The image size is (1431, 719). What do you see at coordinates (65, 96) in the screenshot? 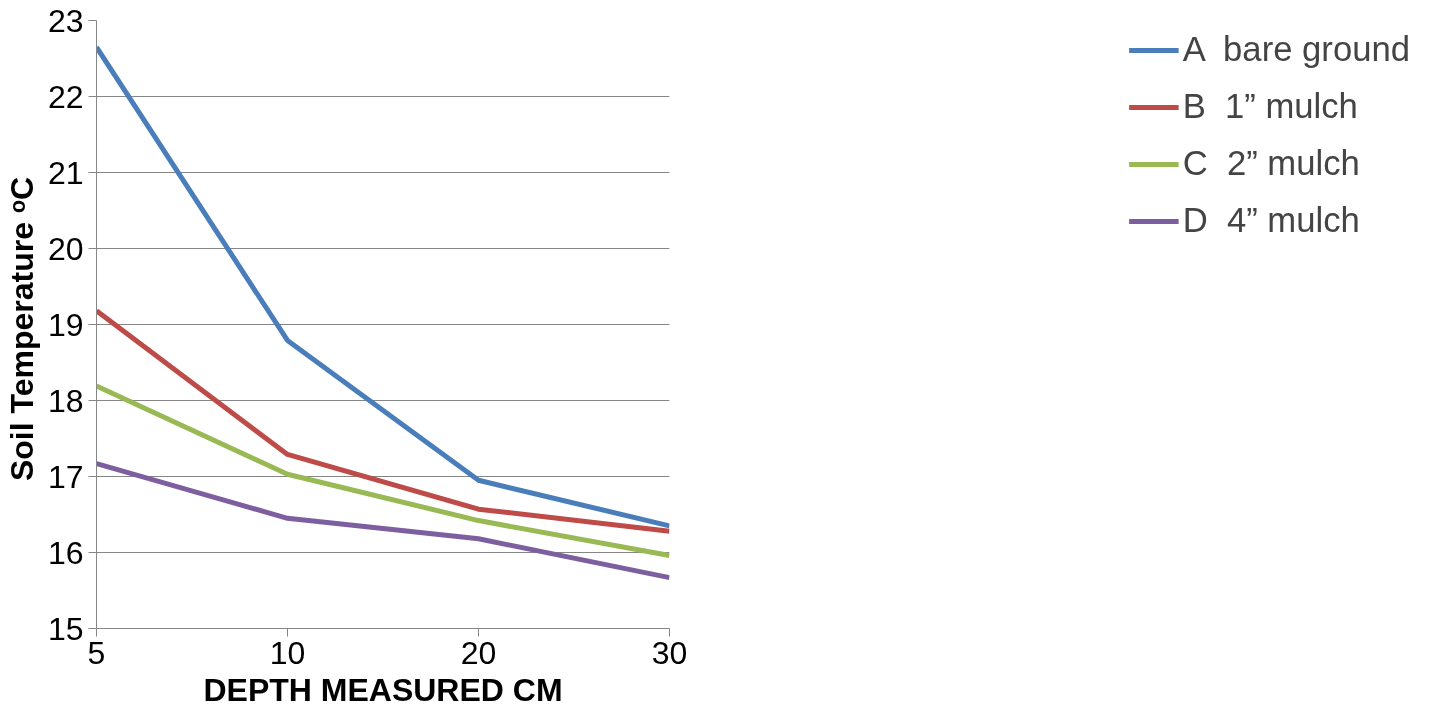
I see `y-tick-label: 22` at bounding box center [65, 96].